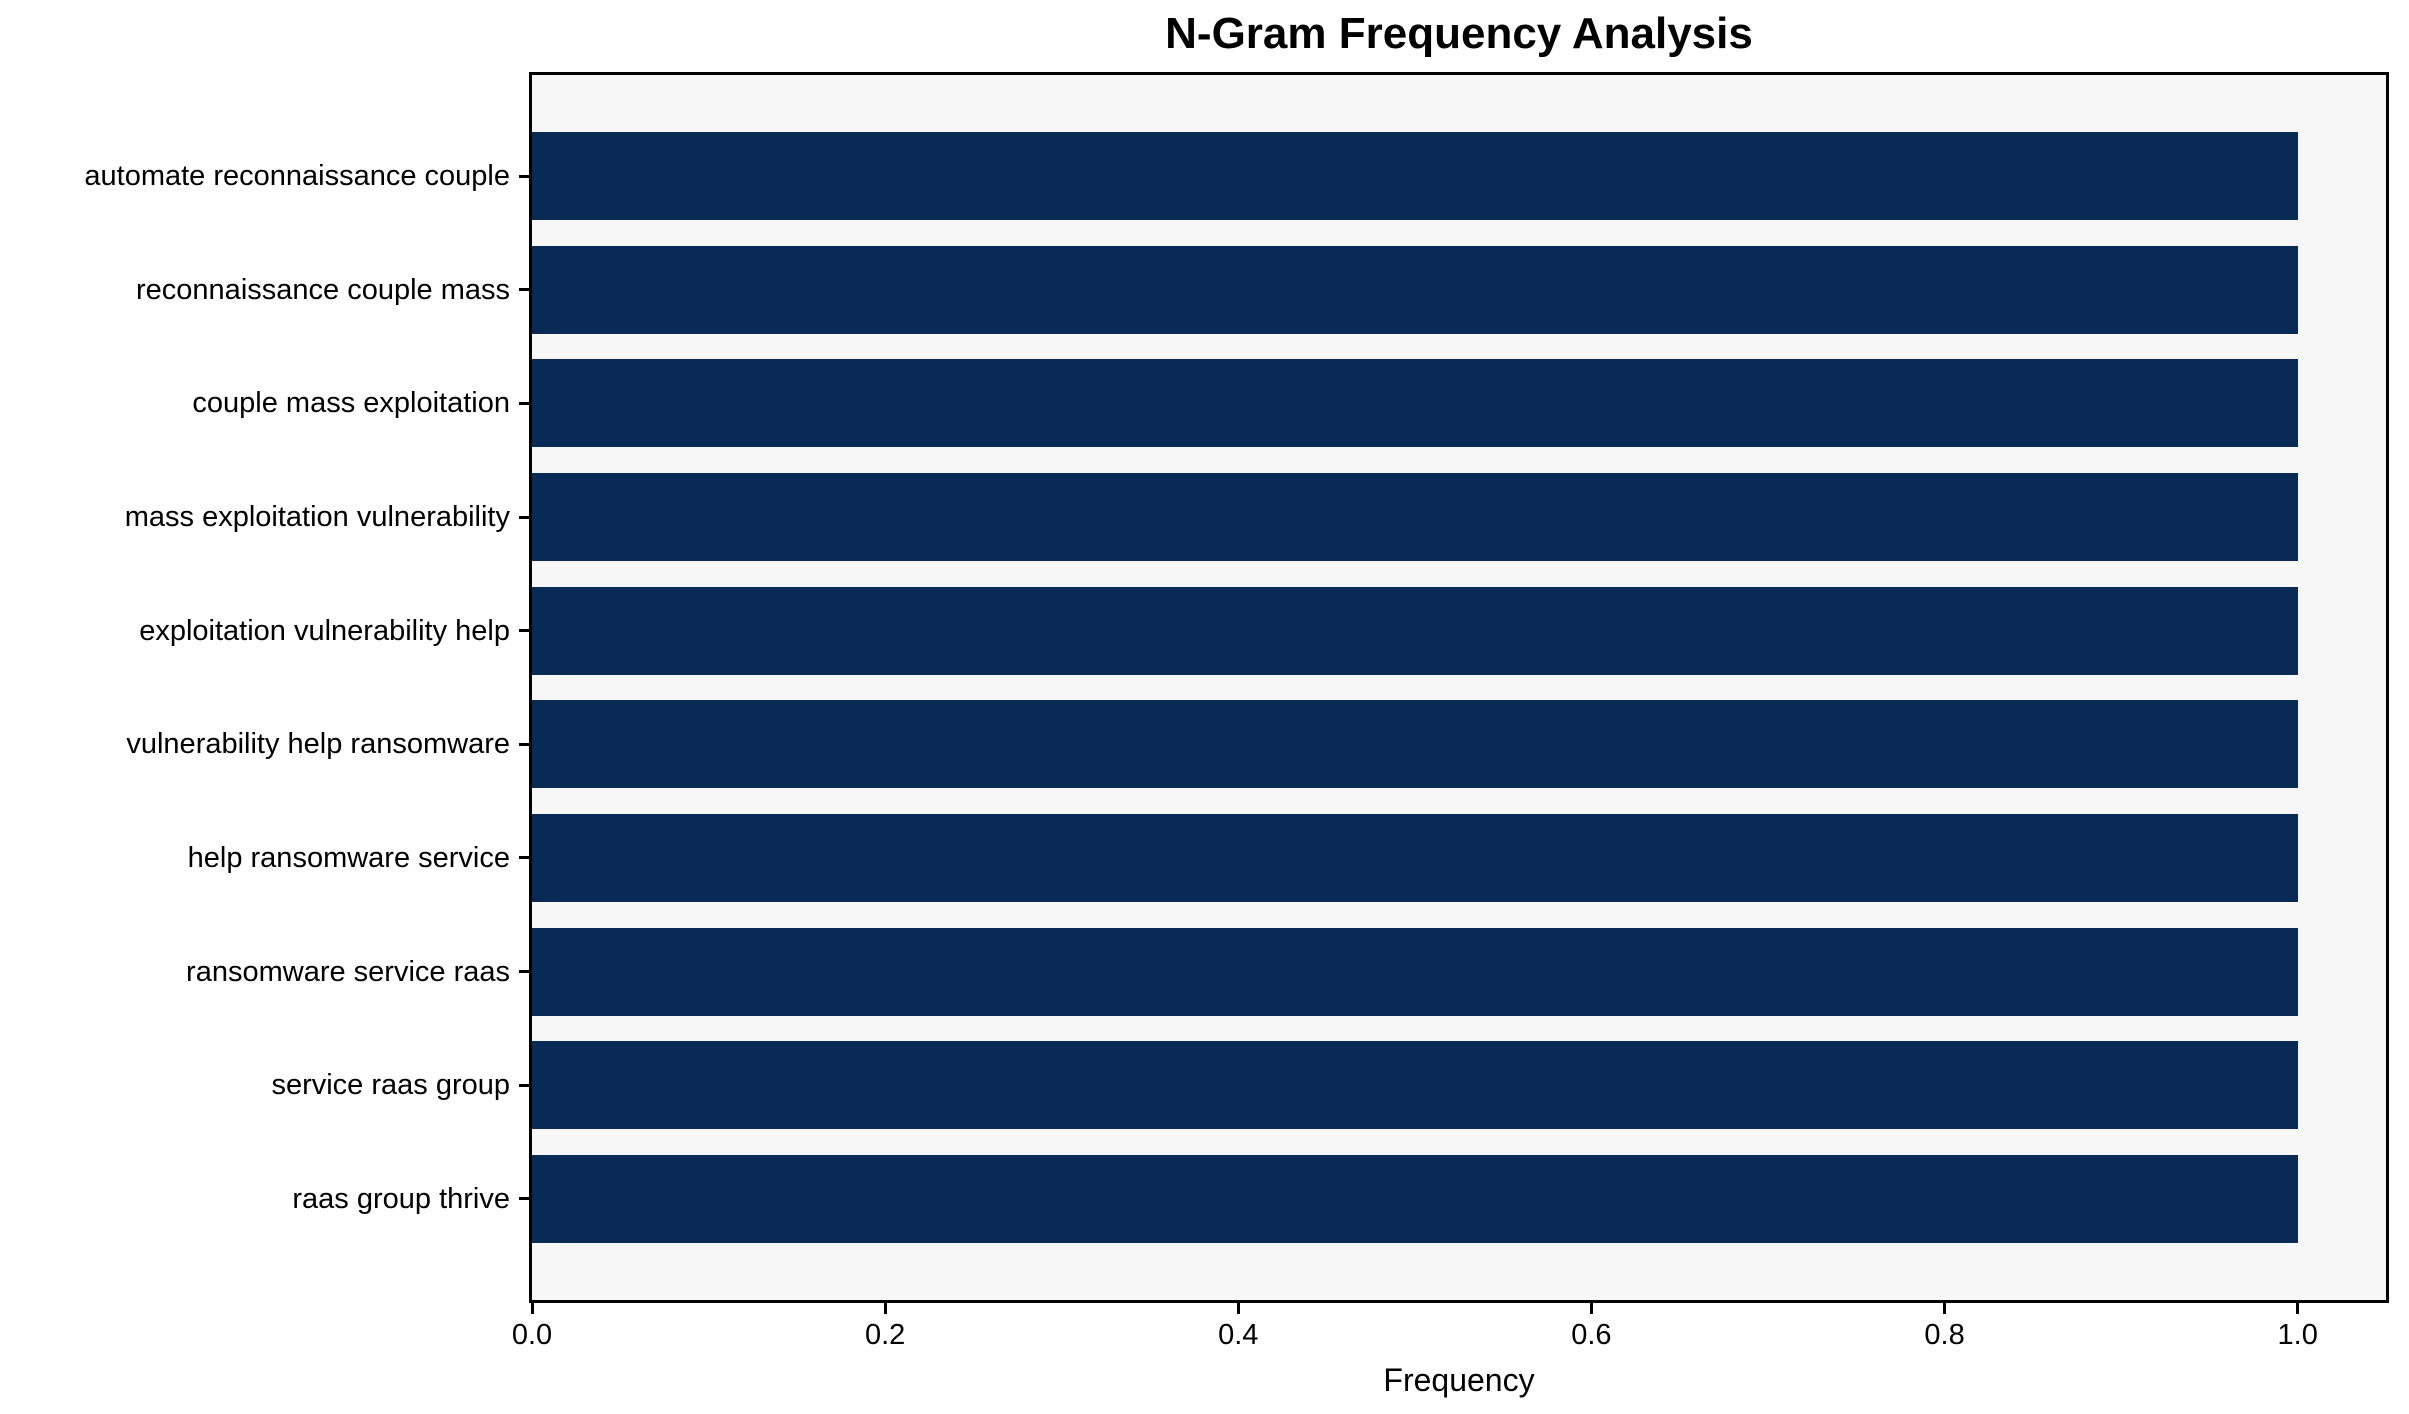  Describe the element at coordinates (323, 289) in the screenshot. I see `y-tick-label: reconnaissance couple mass` at that location.